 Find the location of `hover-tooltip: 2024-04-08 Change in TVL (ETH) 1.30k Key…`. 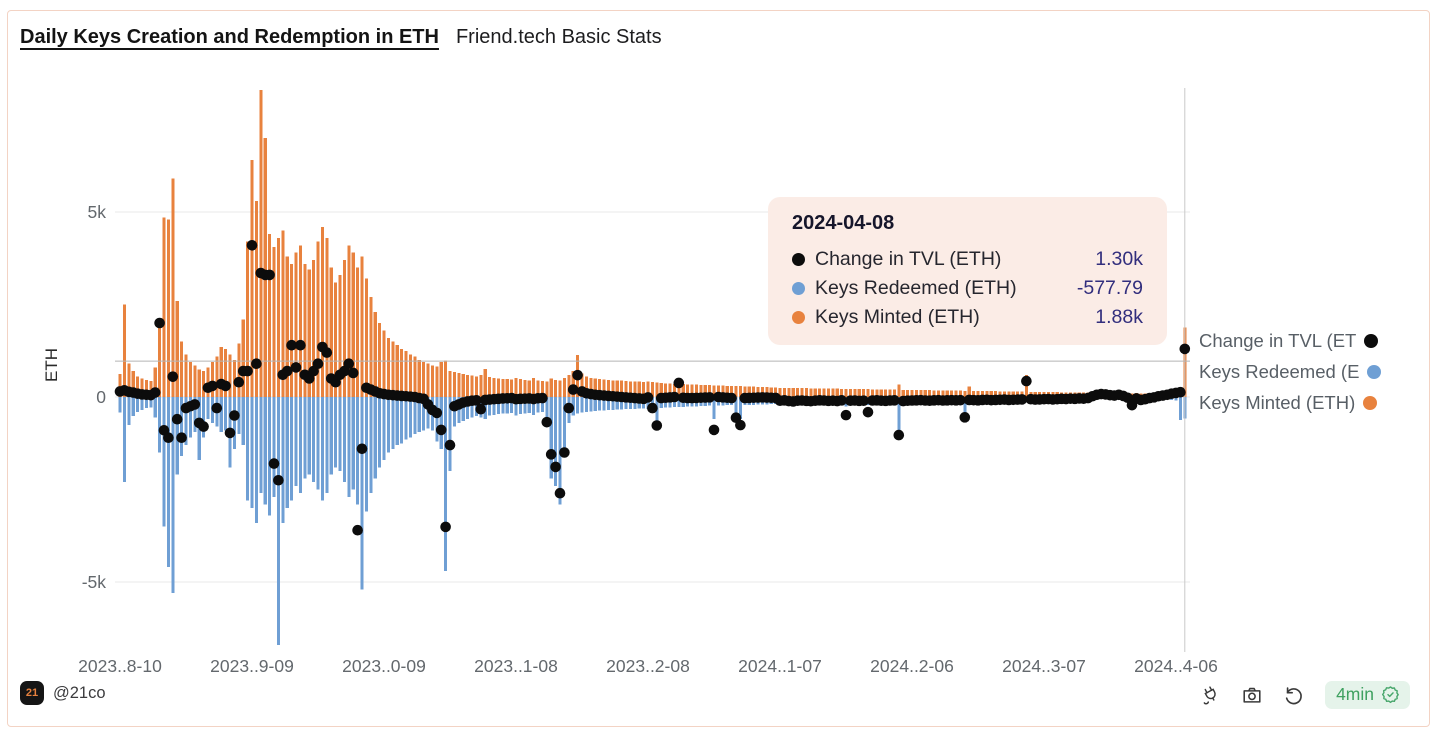

hover-tooltip: 2024-04-08 Change in TVL (ETH) 1.30k Key… is located at coordinates (967, 271).